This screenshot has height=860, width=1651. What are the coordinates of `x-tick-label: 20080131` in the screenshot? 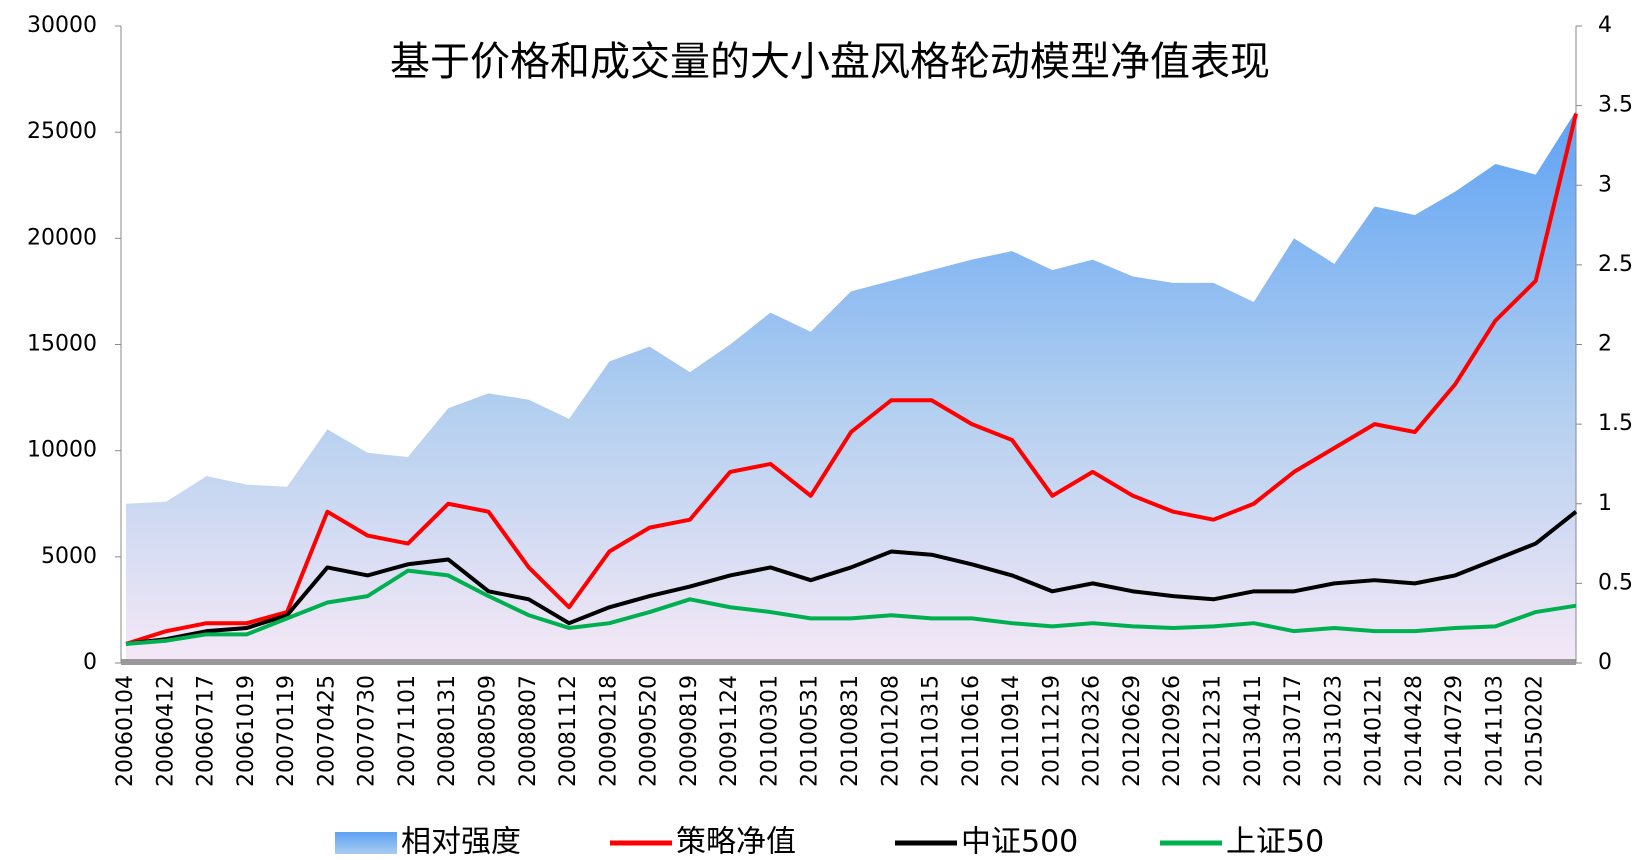 It's located at (447, 731).